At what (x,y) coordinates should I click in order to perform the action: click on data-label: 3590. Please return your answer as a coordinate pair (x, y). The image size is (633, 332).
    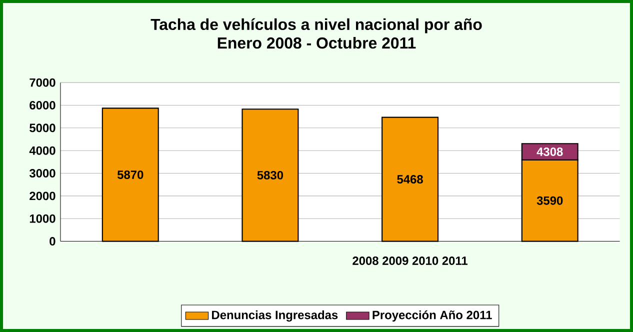
    Looking at the image, I should click on (549, 200).